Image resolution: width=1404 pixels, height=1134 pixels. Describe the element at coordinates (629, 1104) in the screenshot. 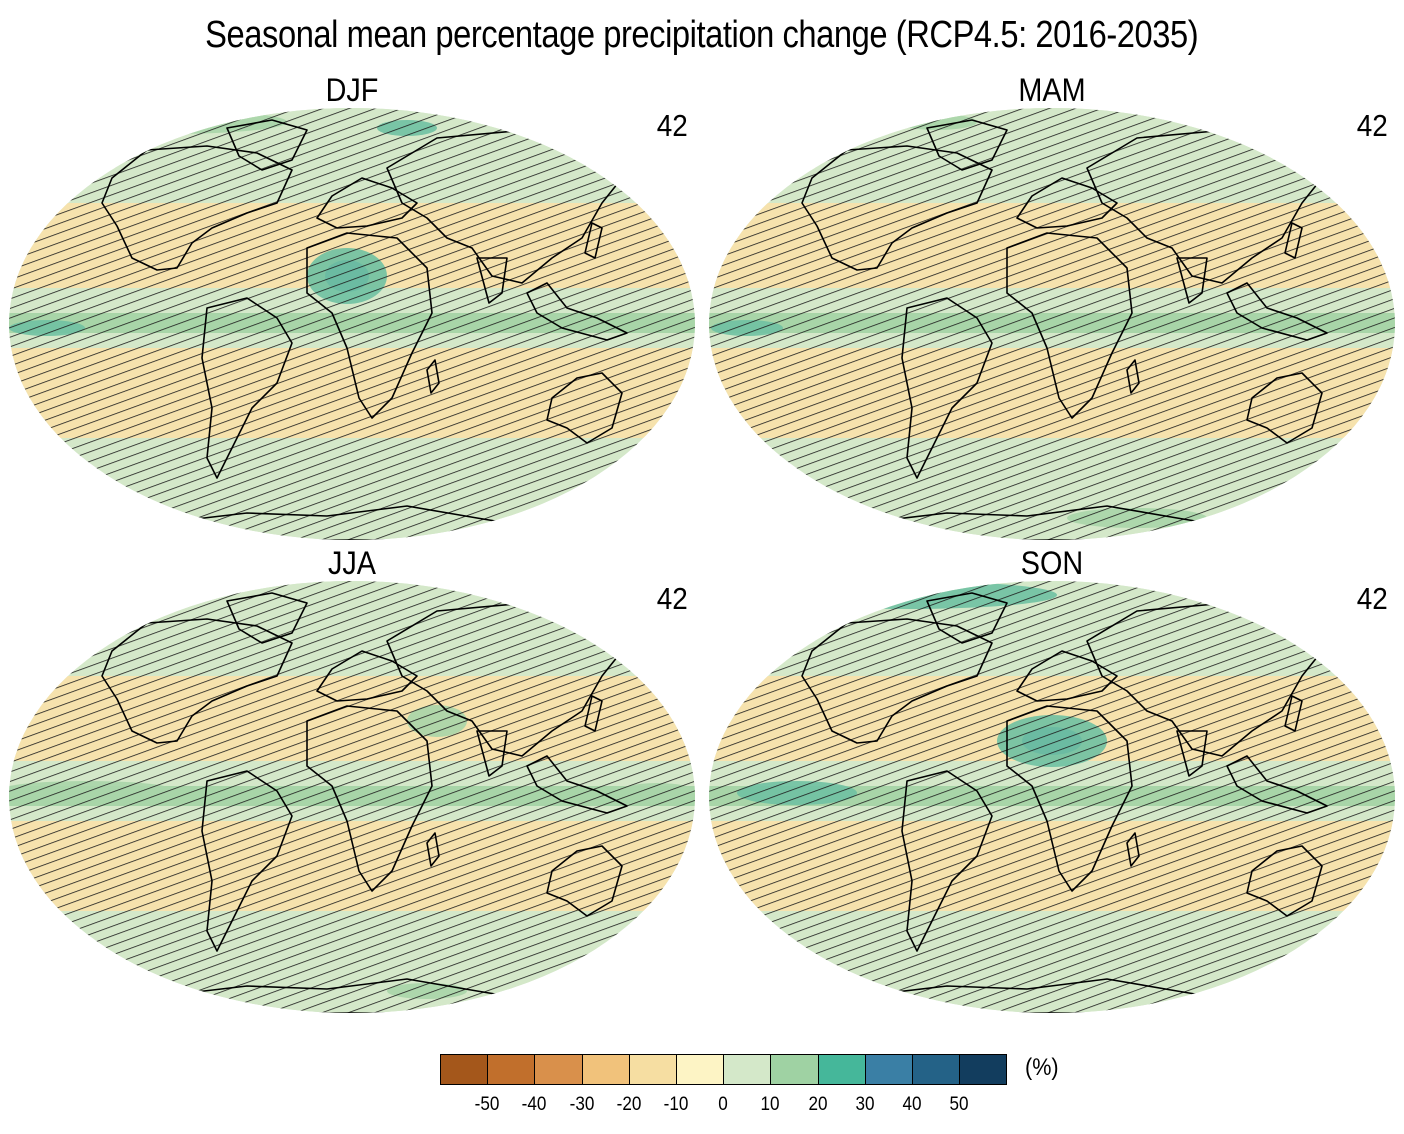

I see `colorbar-tick-label: -20` at that location.